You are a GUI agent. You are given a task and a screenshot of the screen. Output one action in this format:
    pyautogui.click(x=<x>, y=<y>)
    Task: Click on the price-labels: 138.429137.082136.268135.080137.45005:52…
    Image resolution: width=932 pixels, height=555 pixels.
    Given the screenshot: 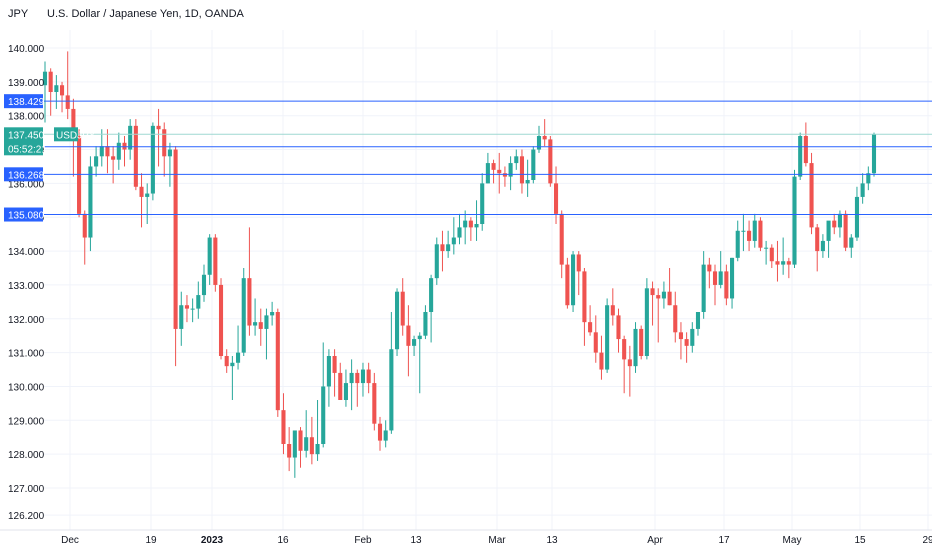 What is the action you would take?
    pyautogui.click(x=50, y=158)
    